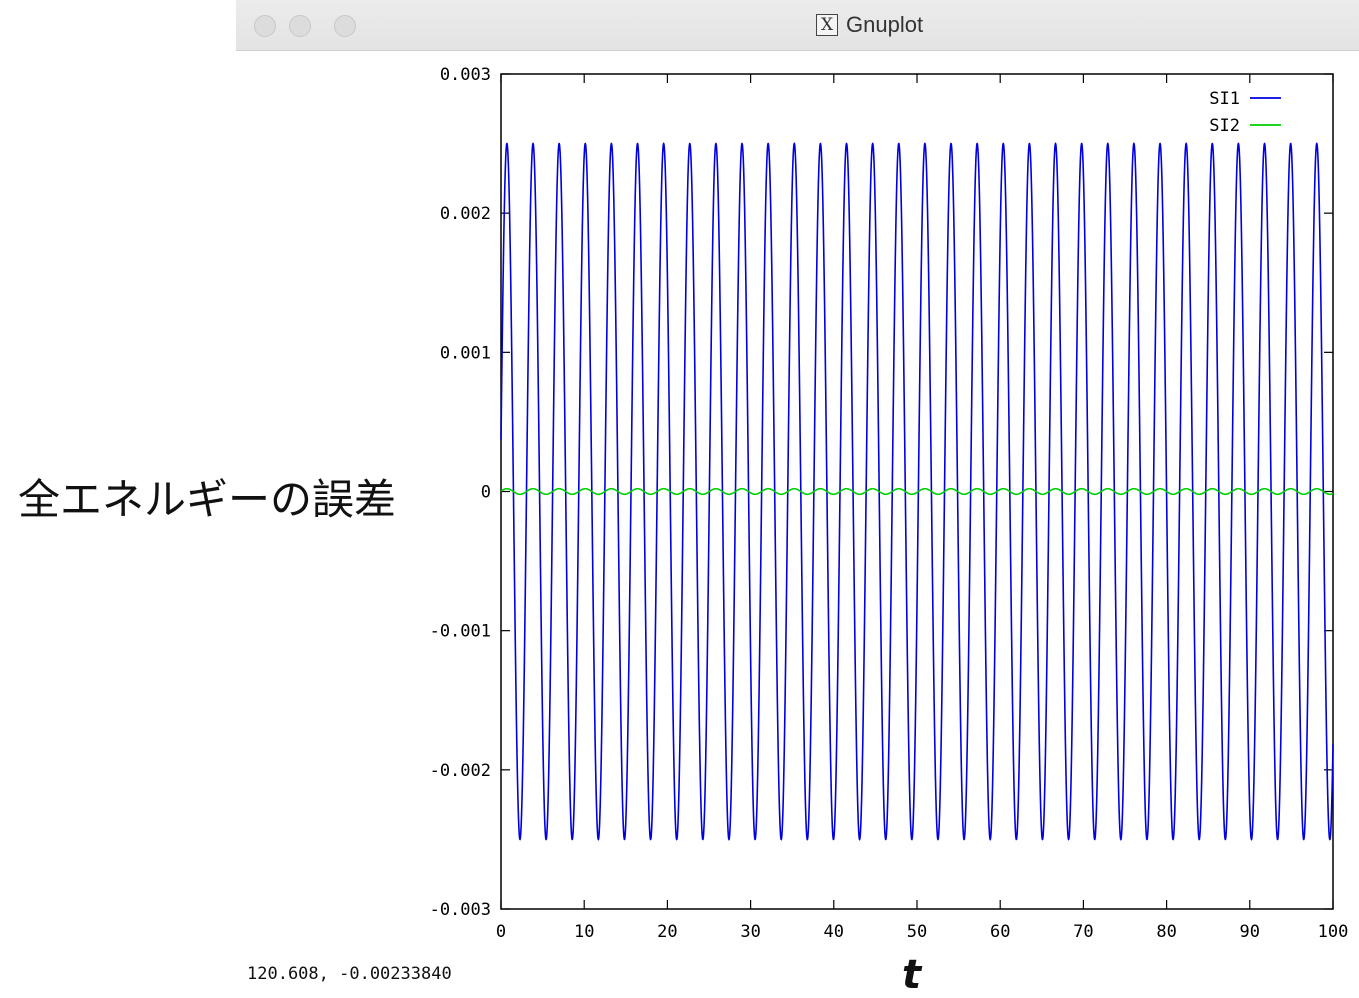 The height and width of the screenshot is (998, 1359). Describe the element at coordinates (827, 25) in the screenshot. I see `x11-icon: X` at that location.